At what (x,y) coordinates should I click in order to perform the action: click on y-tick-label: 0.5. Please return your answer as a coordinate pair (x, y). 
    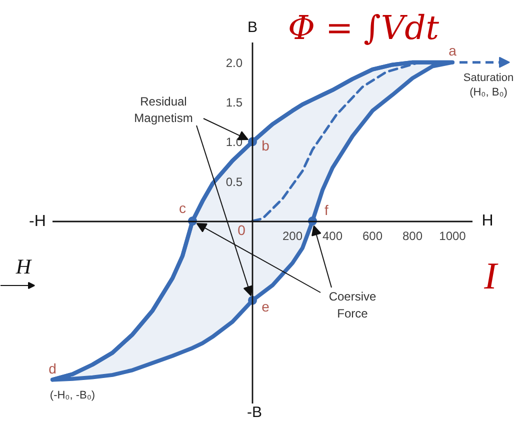
    Looking at the image, I should click on (234, 181).